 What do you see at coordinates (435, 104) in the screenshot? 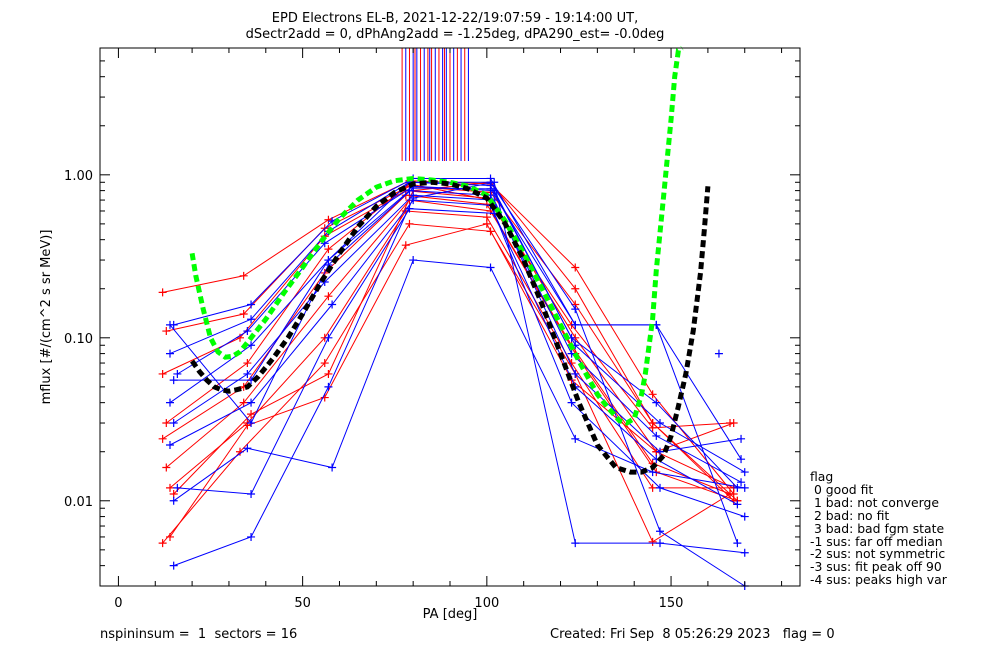
I see `sector-marks` at bounding box center [435, 104].